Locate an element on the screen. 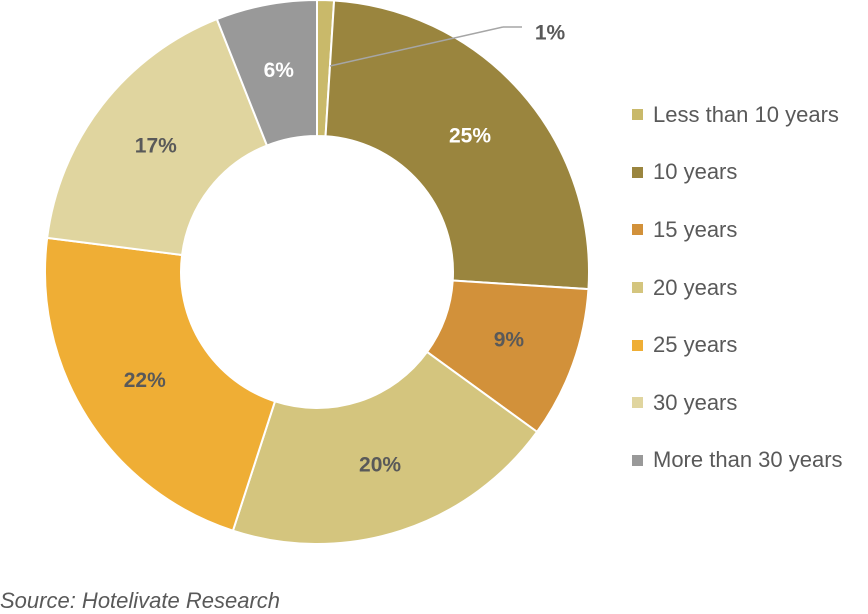 This screenshot has height=614, width=868. legend-item: 10 years is located at coordinates (737, 173).